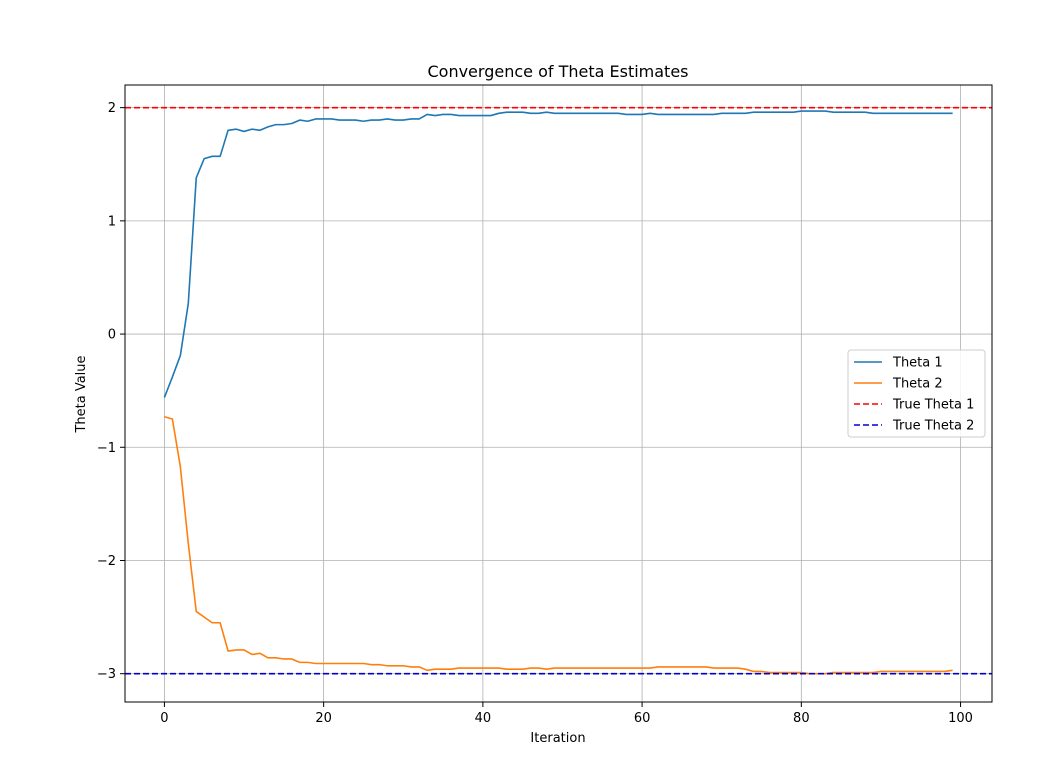 The width and height of the screenshot is (1062, 758). Describe the element at coordinates (483, 718) in the screenshot. I see `x-tick-label: 40` at that location.